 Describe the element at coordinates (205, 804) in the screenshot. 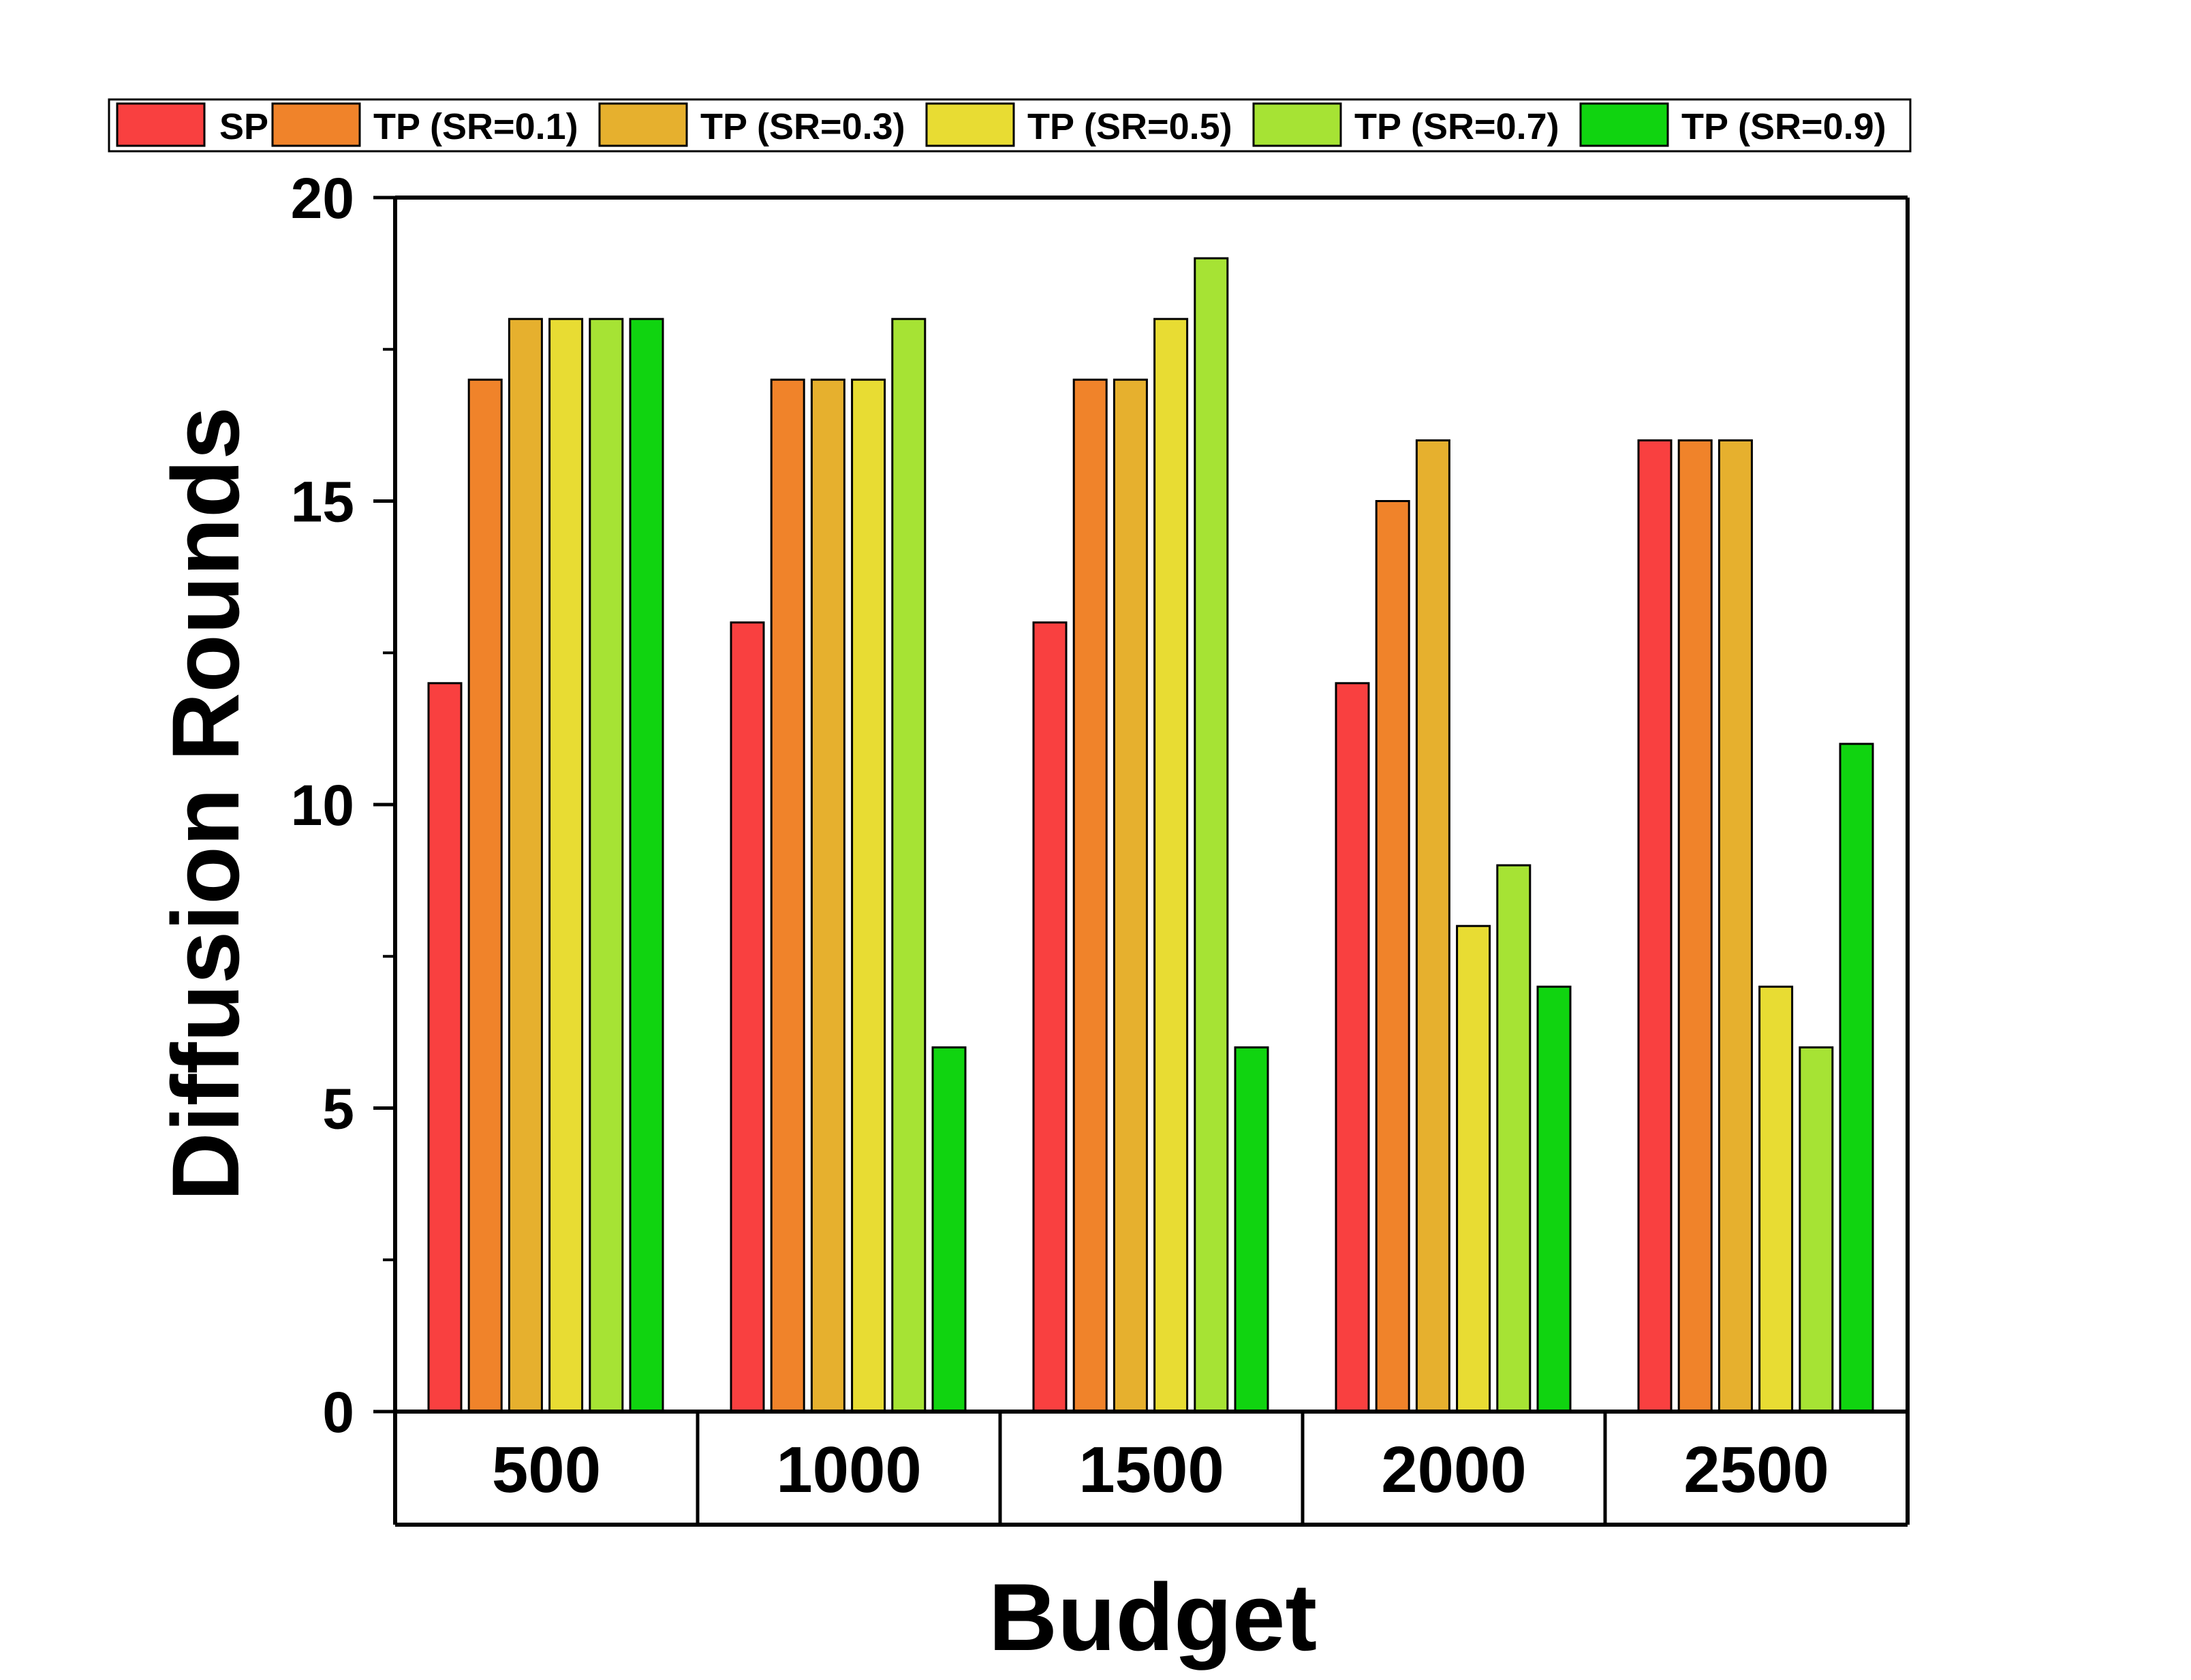

I see `y-axis-label: Diffusion Rounds` at that location.